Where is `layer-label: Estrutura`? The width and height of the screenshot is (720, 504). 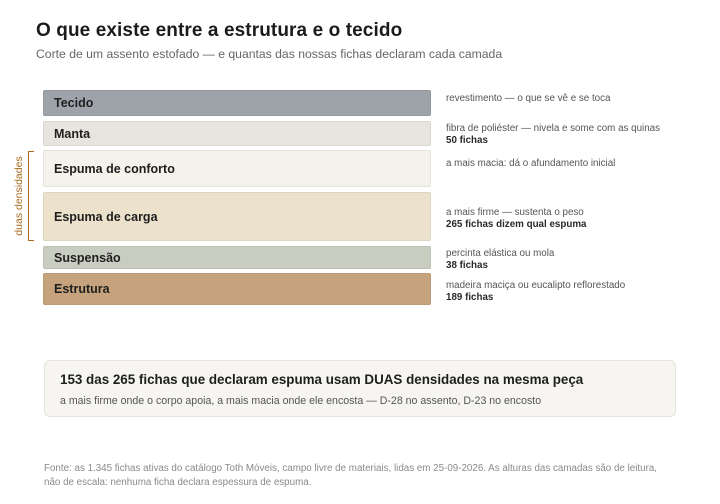 layer-label: Estrutura is located at coordinates (82, 289).